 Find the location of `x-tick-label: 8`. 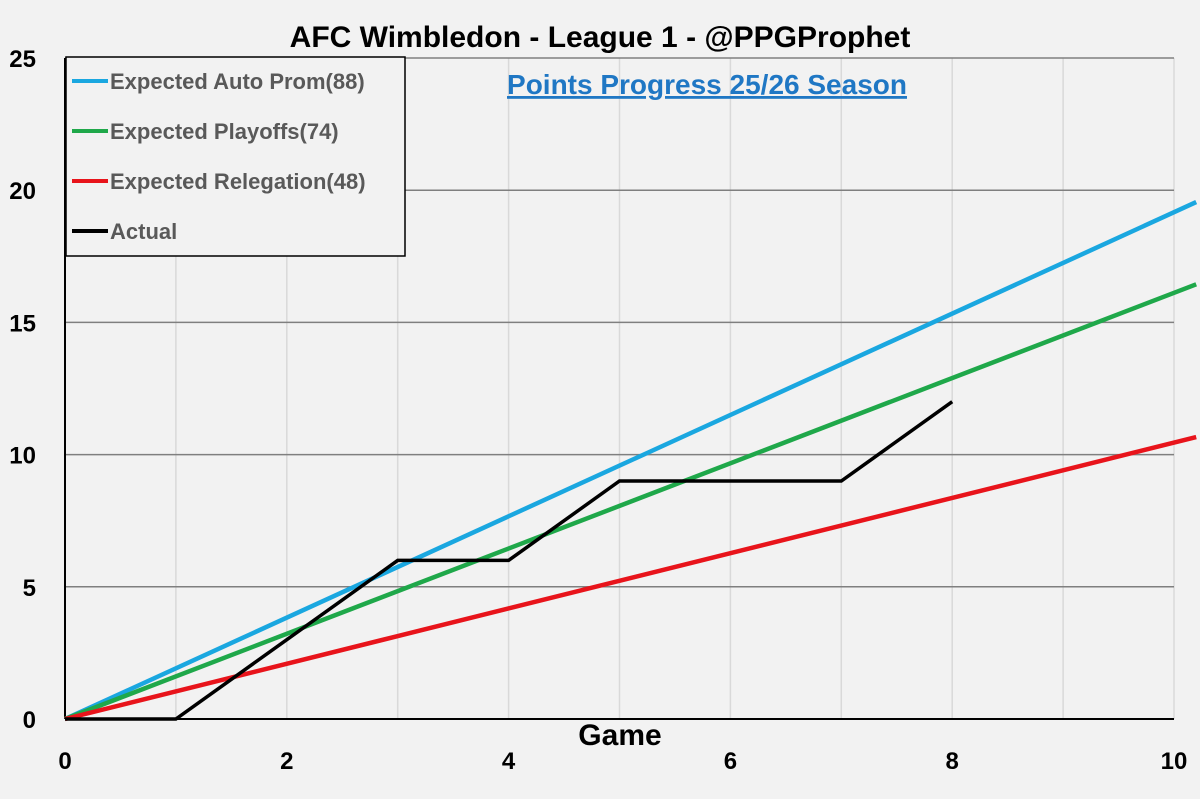

x-tick-label: 8 is located at coordinates (952, 761).